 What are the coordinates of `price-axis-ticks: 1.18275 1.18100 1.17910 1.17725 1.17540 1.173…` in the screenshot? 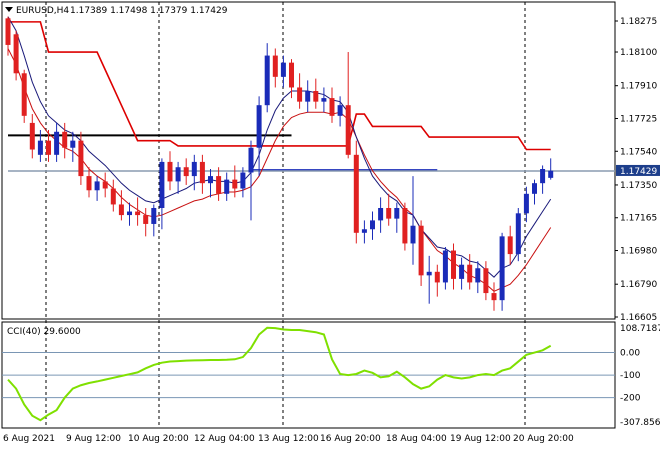 It's located at (636, 170).